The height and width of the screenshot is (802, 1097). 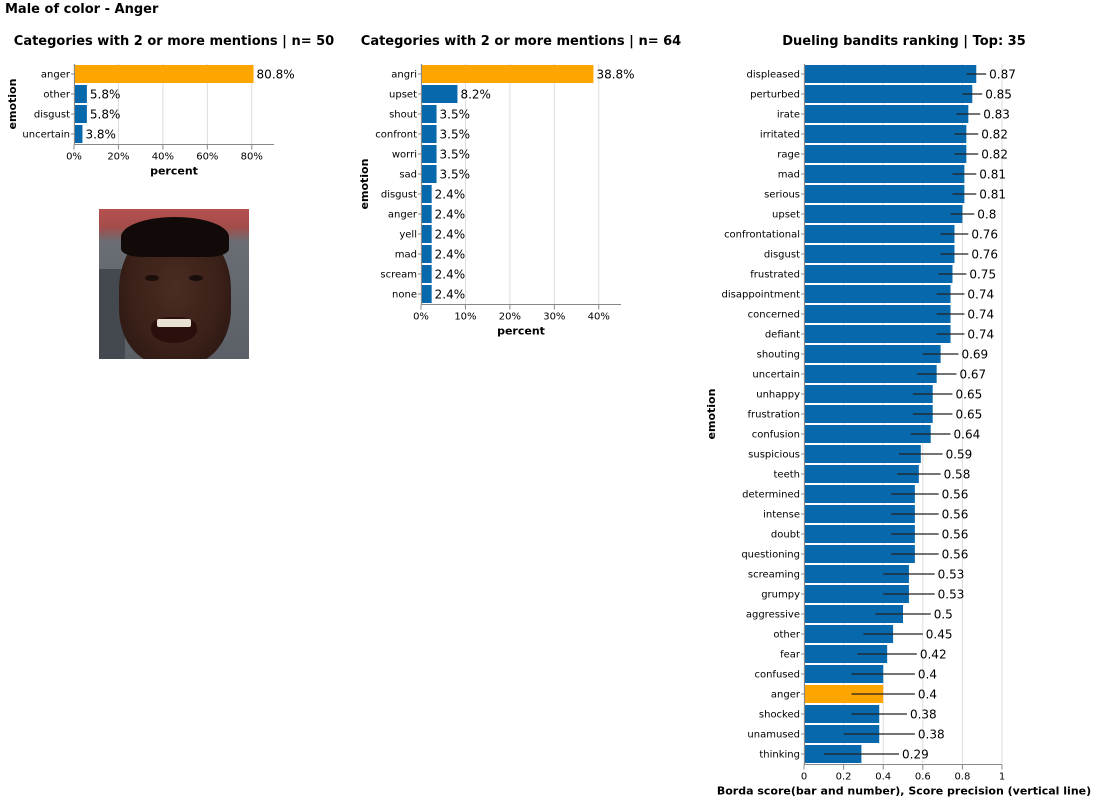 I want to click on category-label: confusion, so click(x=776, y=435).